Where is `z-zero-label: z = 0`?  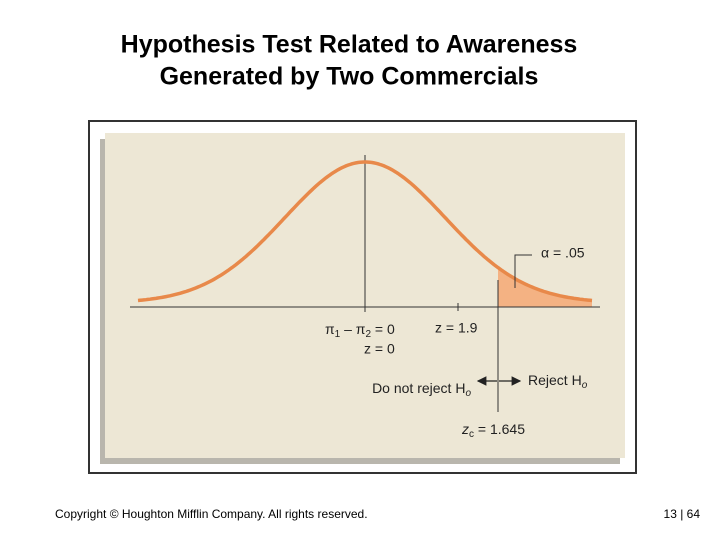 z-zero-label: z = 0 is located at coordinates (379, 349).